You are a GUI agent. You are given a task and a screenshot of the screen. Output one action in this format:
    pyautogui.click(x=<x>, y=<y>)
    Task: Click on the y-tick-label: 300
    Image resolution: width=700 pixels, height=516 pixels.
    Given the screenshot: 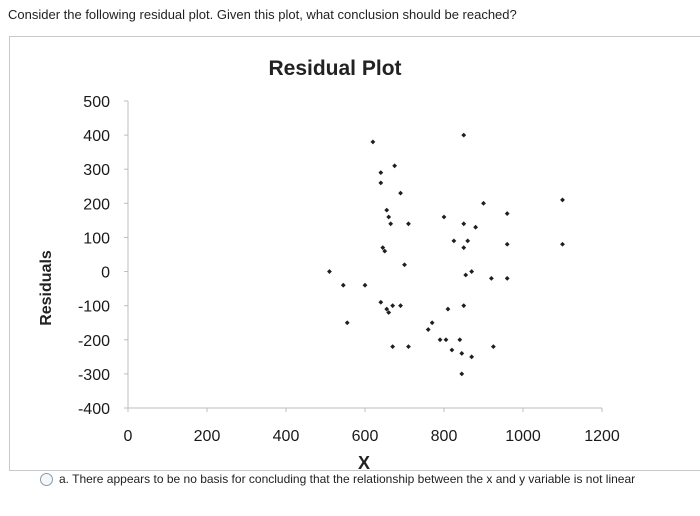 What is the action you would take?
    pyautogui.click(x=96, y=170)
    